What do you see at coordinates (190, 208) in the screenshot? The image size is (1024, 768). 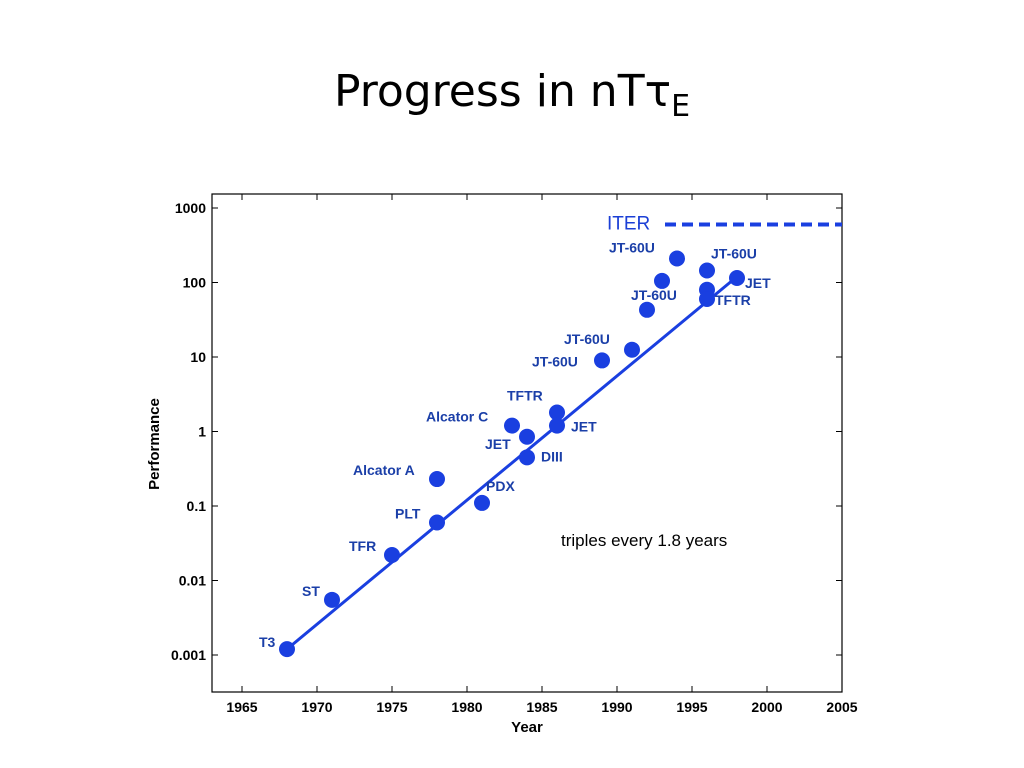 I see `y-tick-label: 1000` at bounding box center [190, 208].